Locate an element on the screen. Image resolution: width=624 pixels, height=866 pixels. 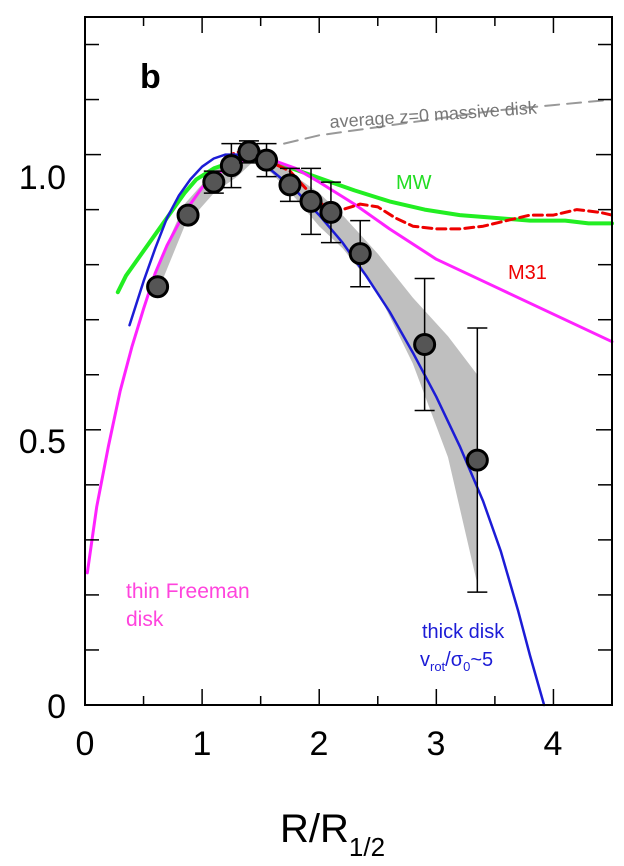
m31-label: M31 is located at coordinates (527, 273).